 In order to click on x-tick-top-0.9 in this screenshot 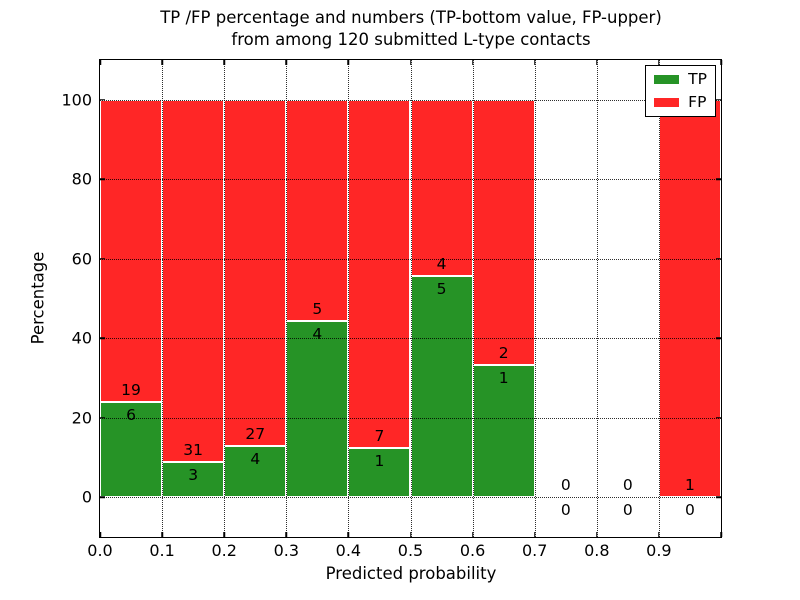, I will do `click(659, 62)`.